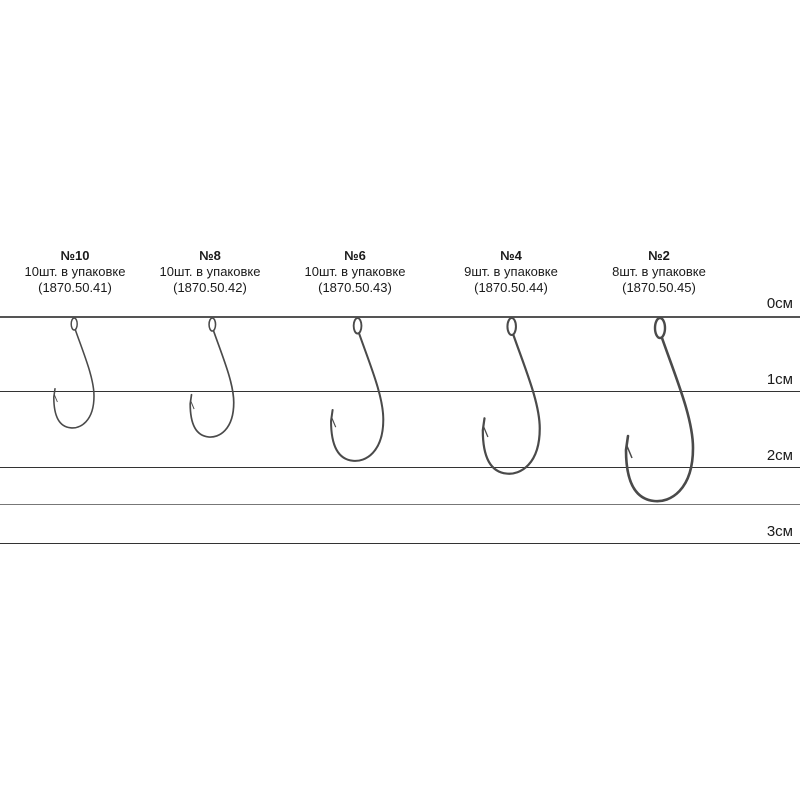  I want to click on scale-label-1: 1см, so click(779, 379).